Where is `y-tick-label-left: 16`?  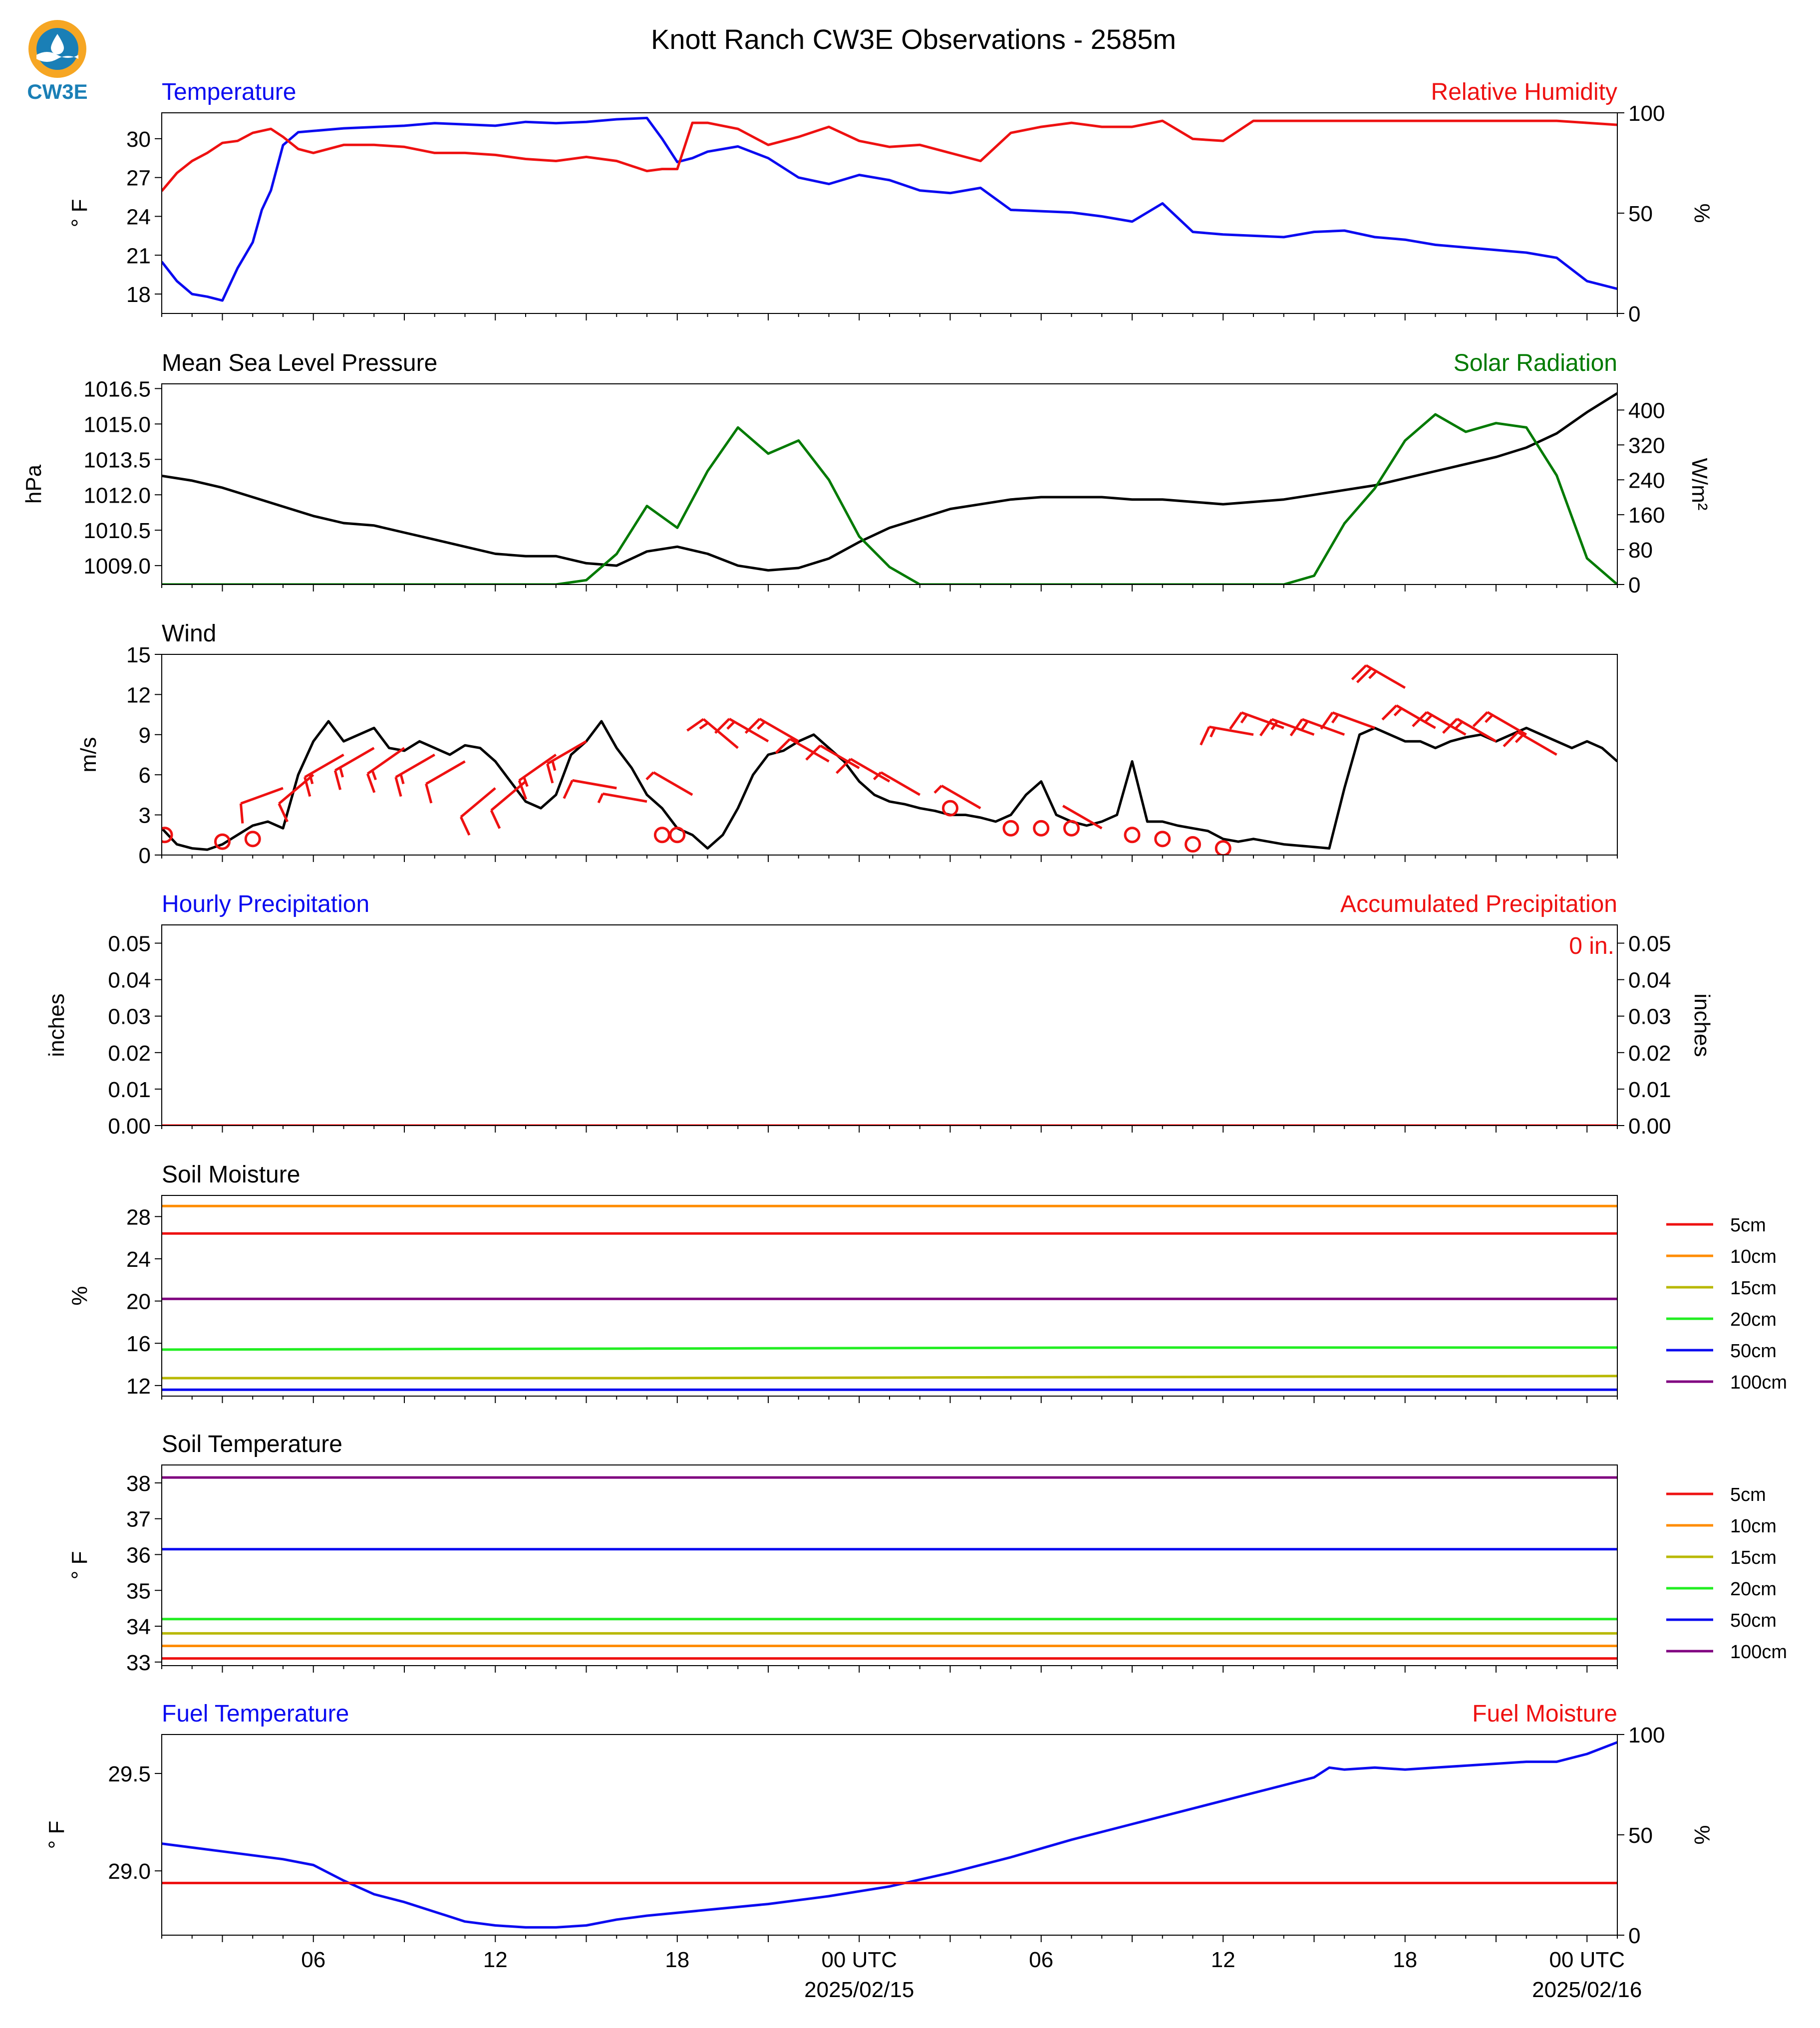 y-tick-label-left: 16 is located at coordinates (138, 1344).